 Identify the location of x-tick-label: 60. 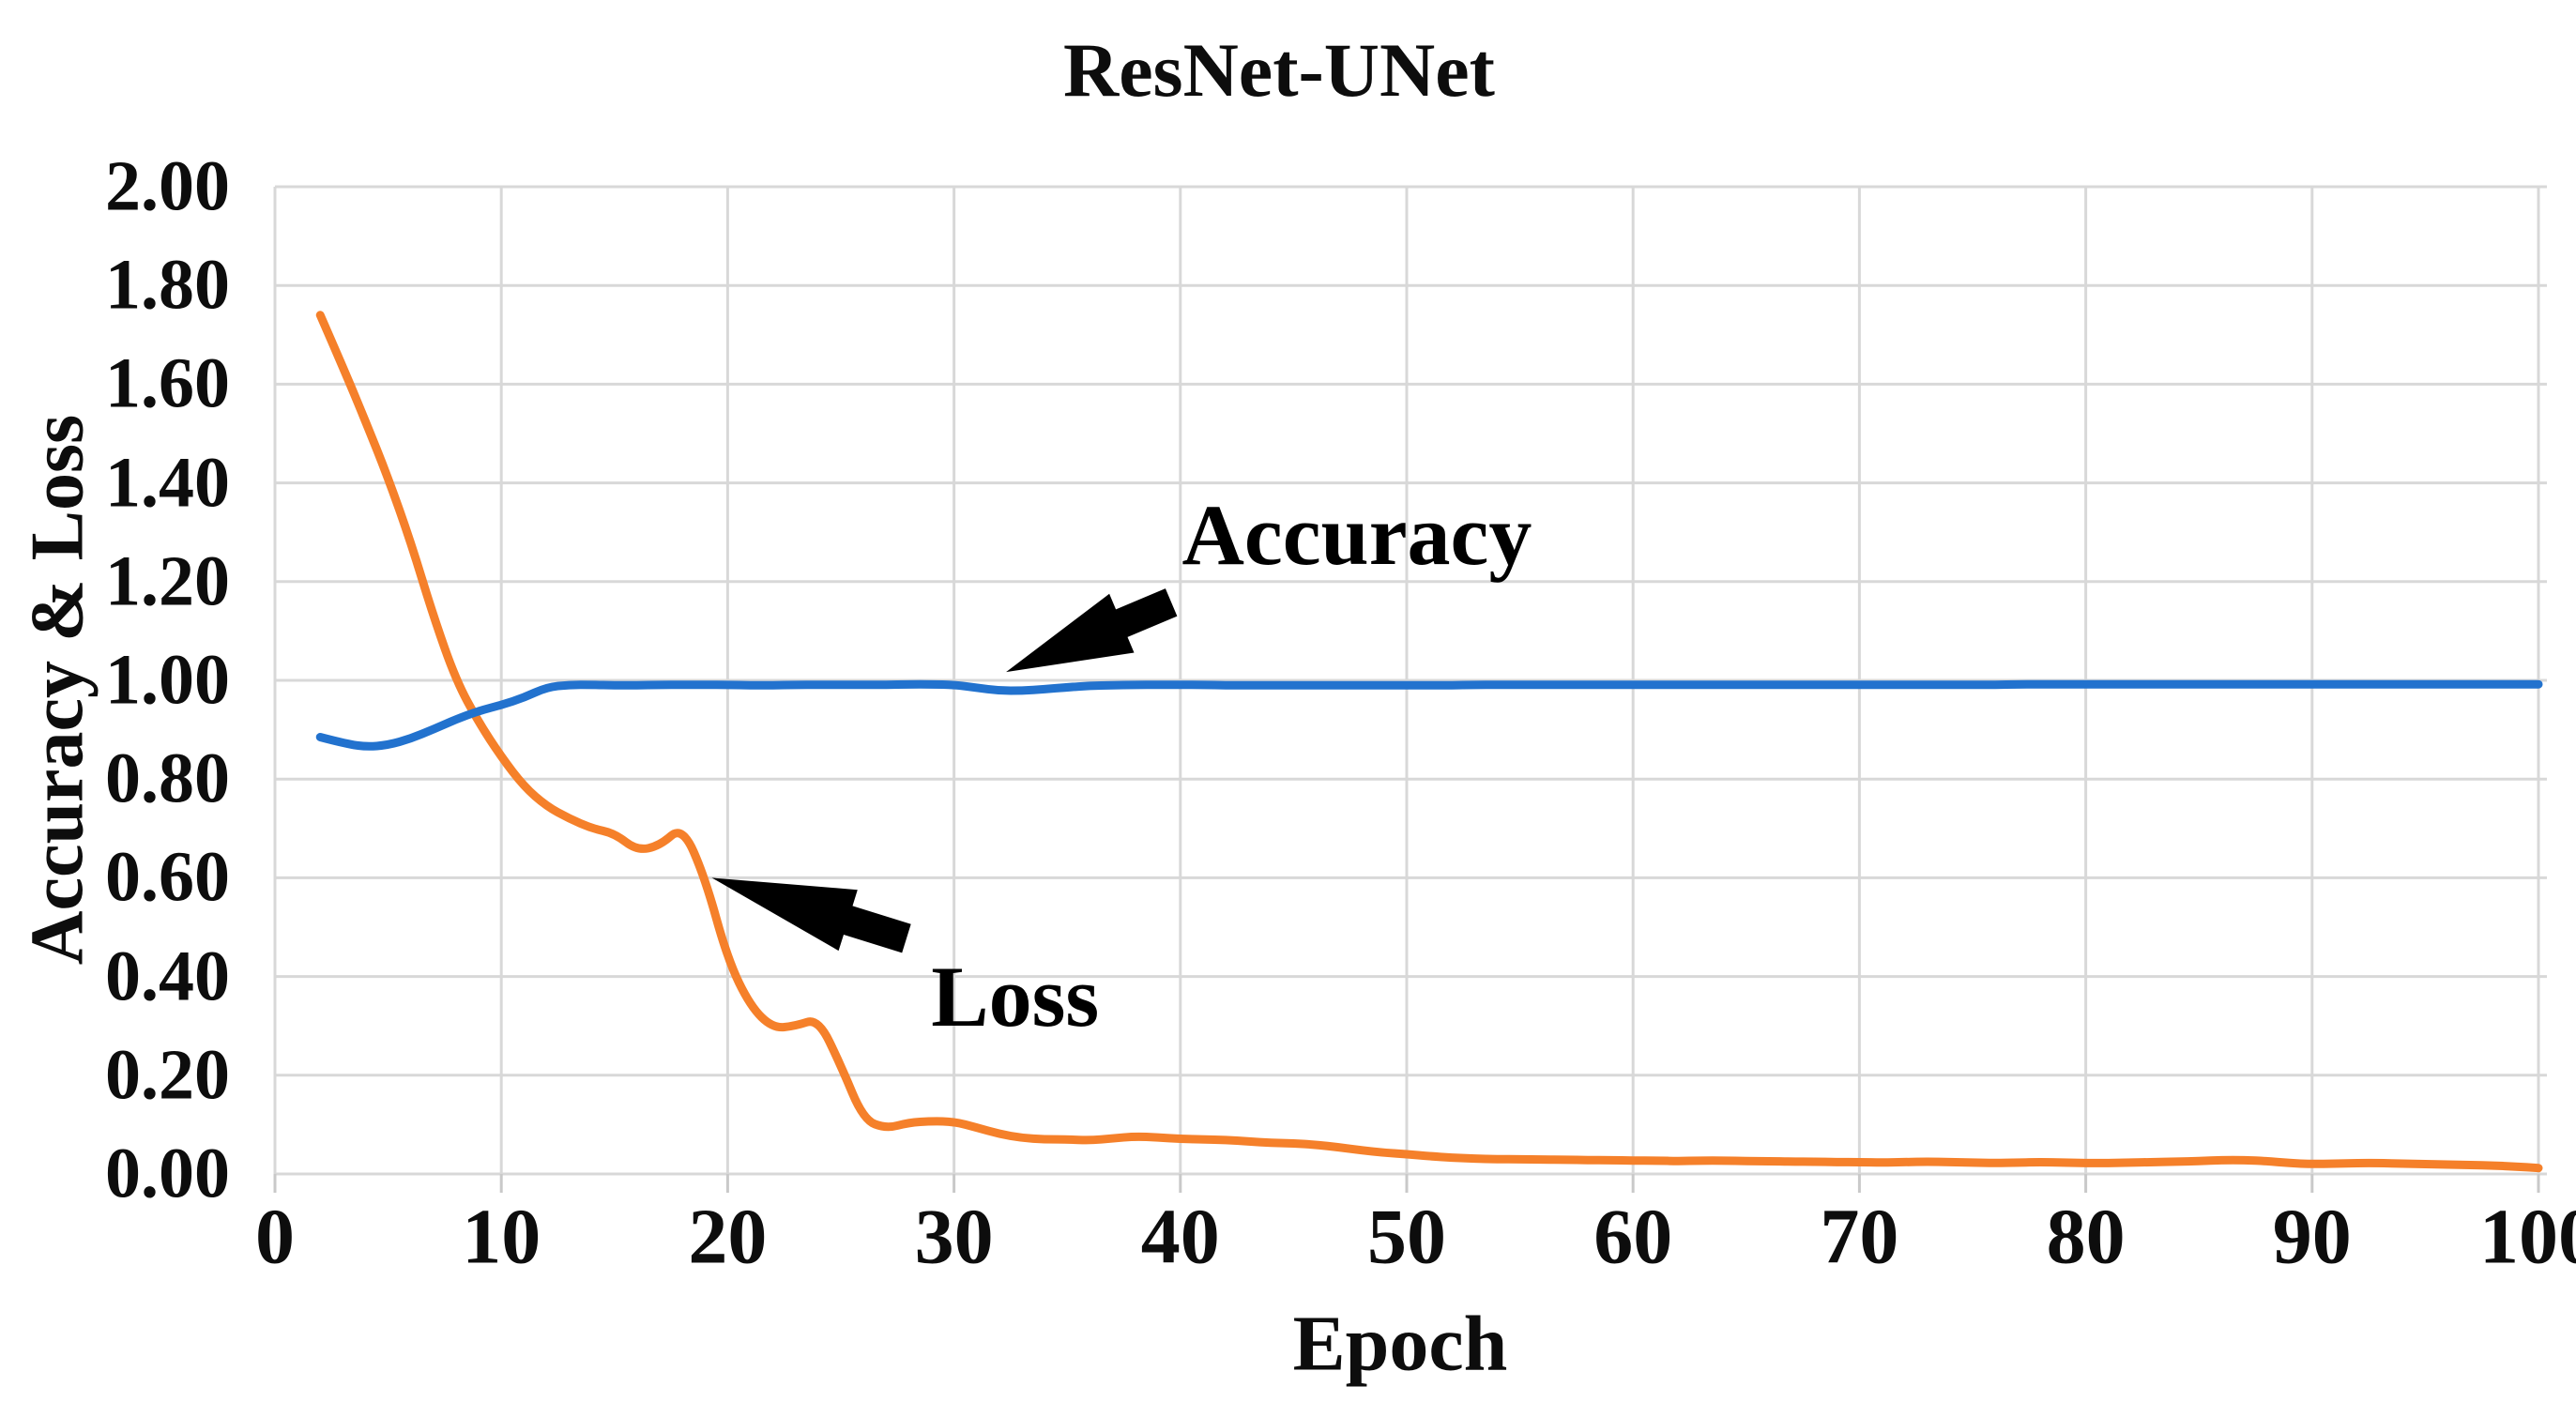
(1633, 1237).